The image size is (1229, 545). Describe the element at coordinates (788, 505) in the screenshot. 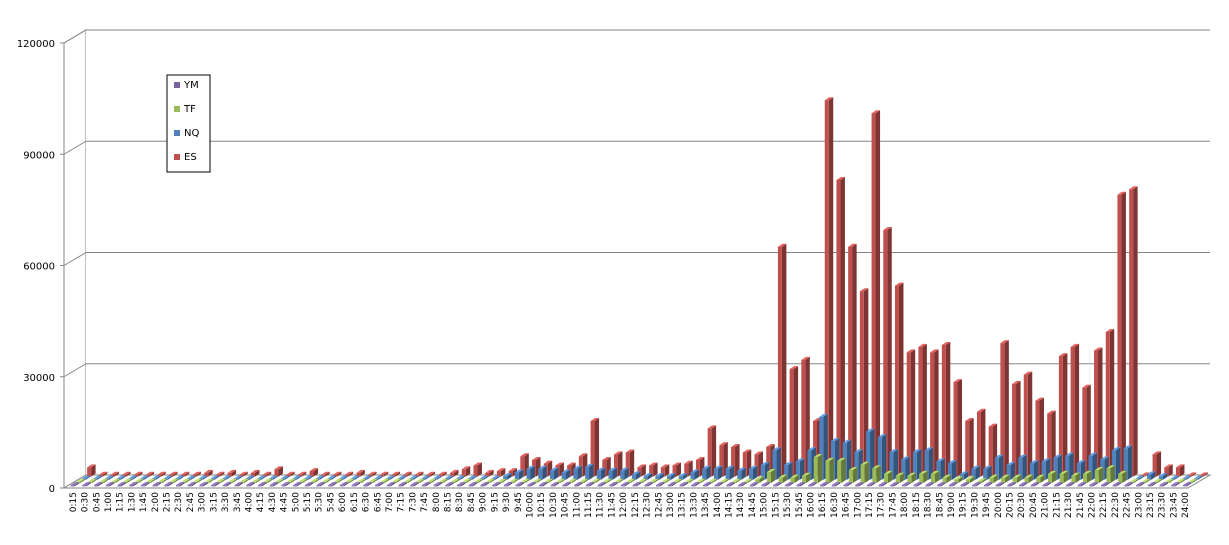

I see `x-tick-label: 15:30` at that location.